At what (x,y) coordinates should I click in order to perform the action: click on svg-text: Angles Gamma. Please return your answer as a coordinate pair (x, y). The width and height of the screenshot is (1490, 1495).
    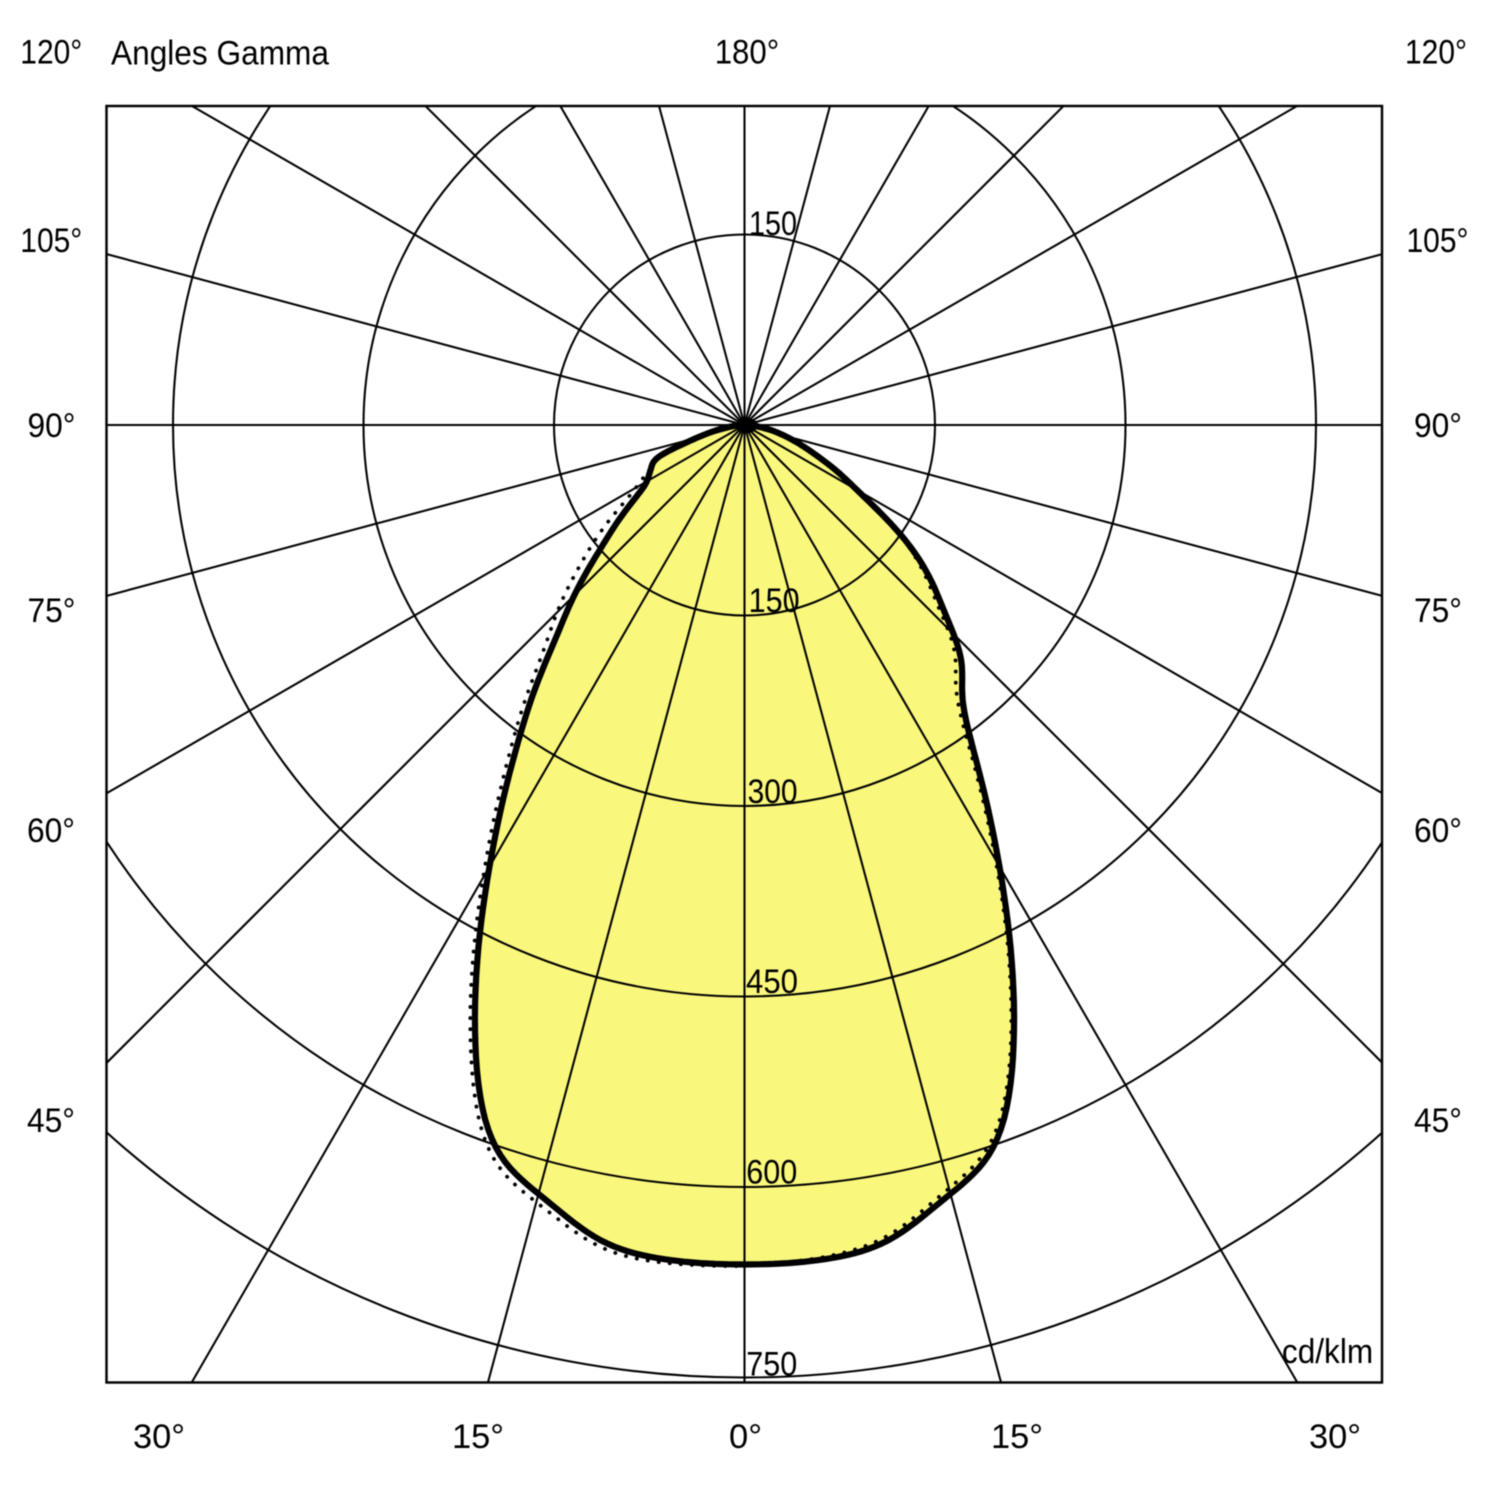
    Looking at the image, I should click on (220, 54).